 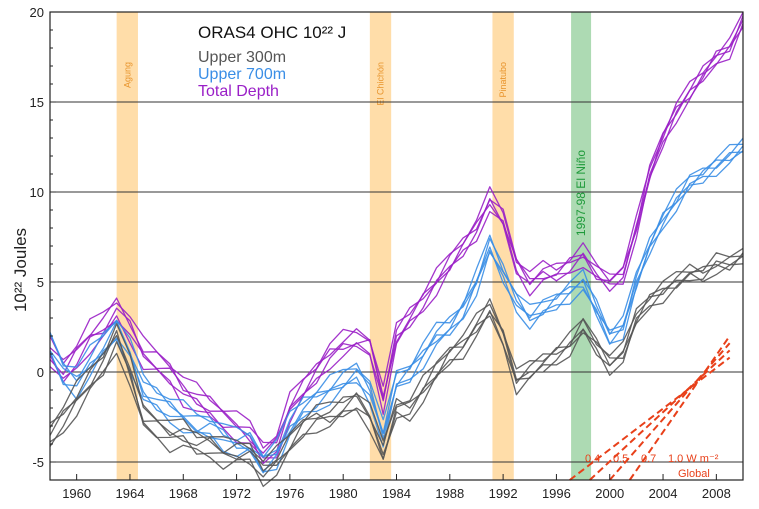 What do you see at coordinates (716, 493) in the screenshot?
I see `x-tick-label: 2008` at bounding box center [716, 493].